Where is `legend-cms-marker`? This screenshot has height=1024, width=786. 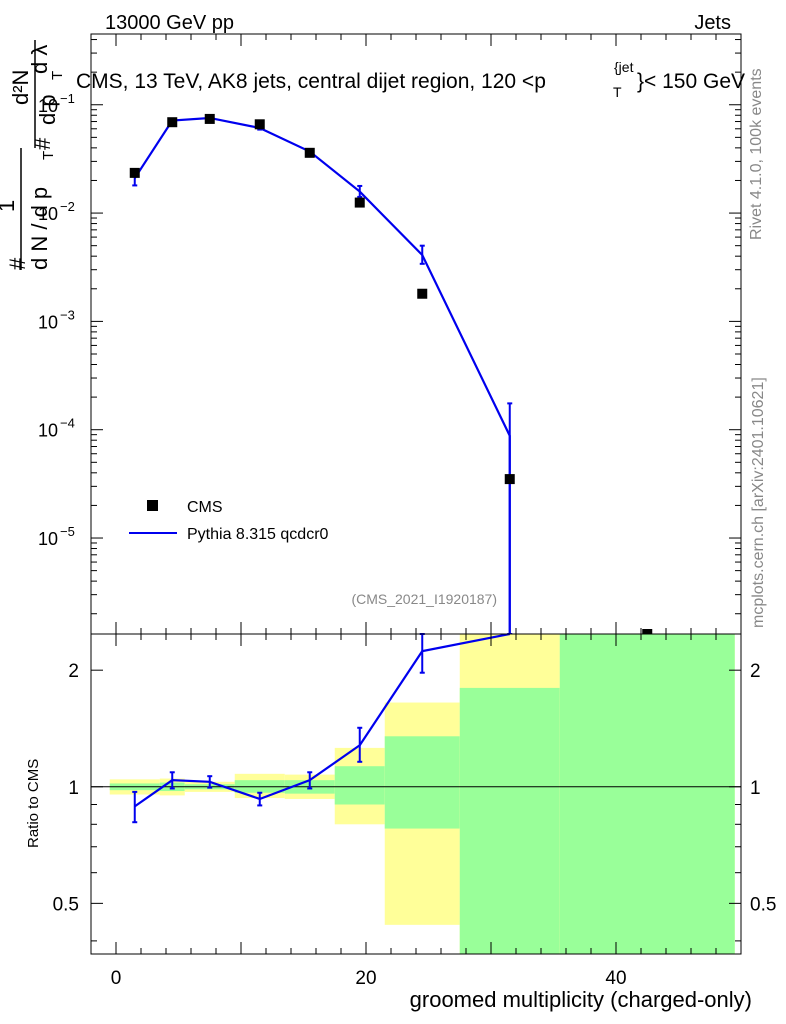
legend-cms-marker is located at coordinates (152, 505).